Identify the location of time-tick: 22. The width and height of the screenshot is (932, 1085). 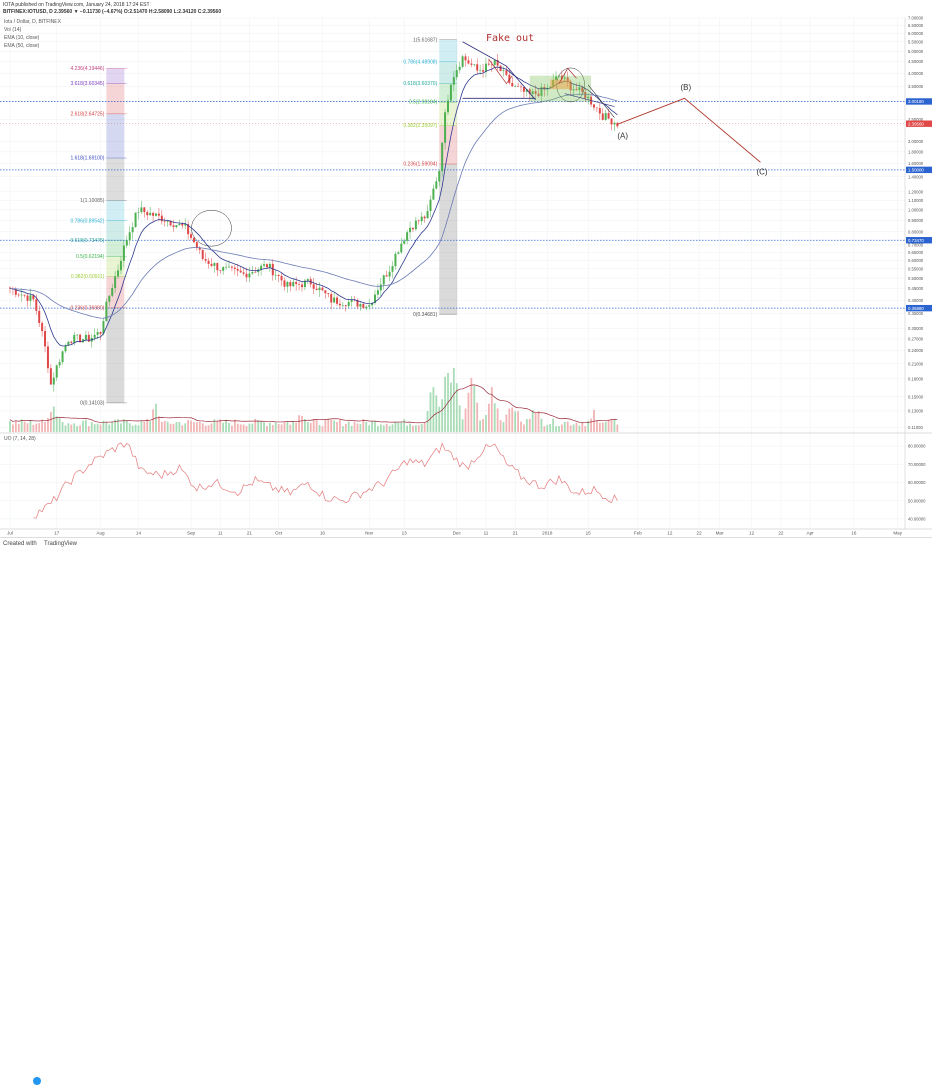
(700, 533).